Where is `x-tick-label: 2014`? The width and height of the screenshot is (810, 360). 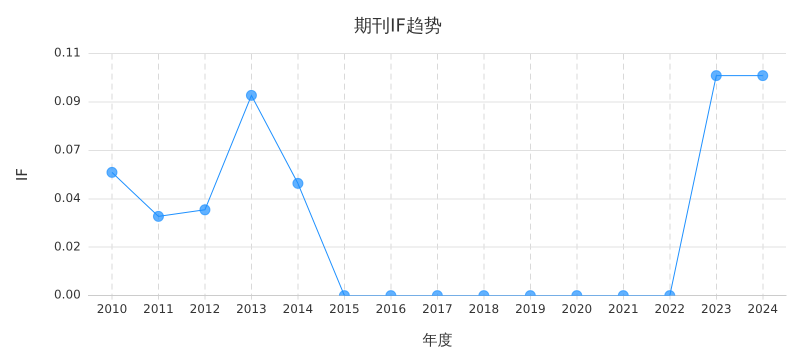
x-tick-label: 2014 is located at coordinates (298, 309).